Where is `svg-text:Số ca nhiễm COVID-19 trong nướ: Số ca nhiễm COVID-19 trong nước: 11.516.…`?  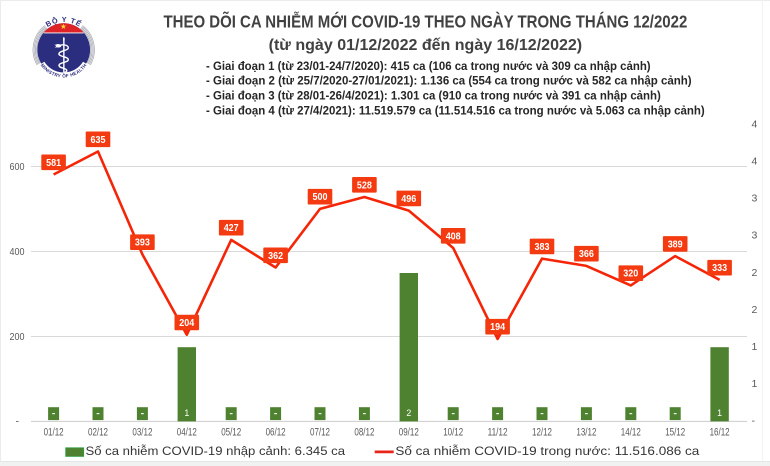
svg-text:Số ca nhiễm COVID-19 trong nướ: Số ca nhiễm COVID-19 trong nước: 11.516.… is located at coordinates (547, 450).